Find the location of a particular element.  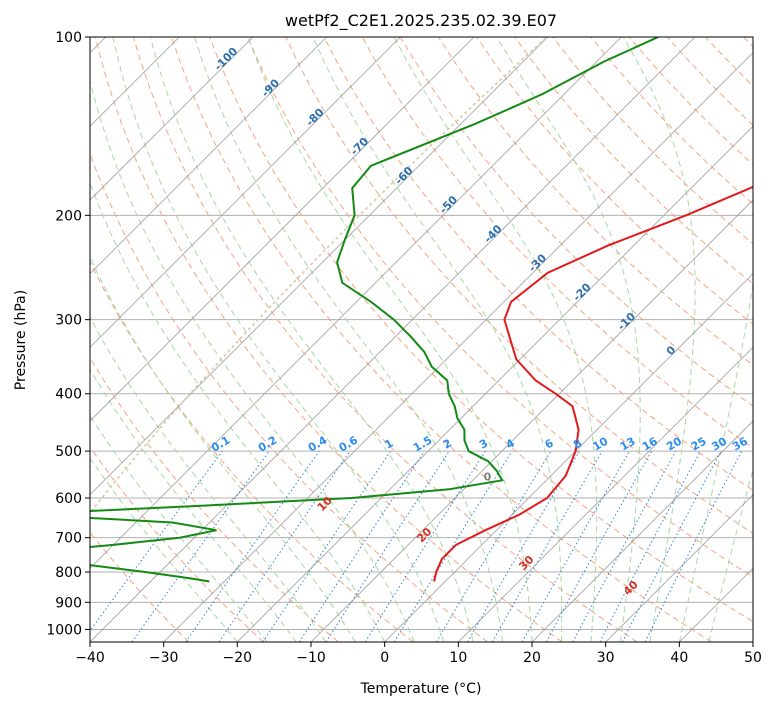

y-tick-label: 1000 is located at coordinates (64, 630).